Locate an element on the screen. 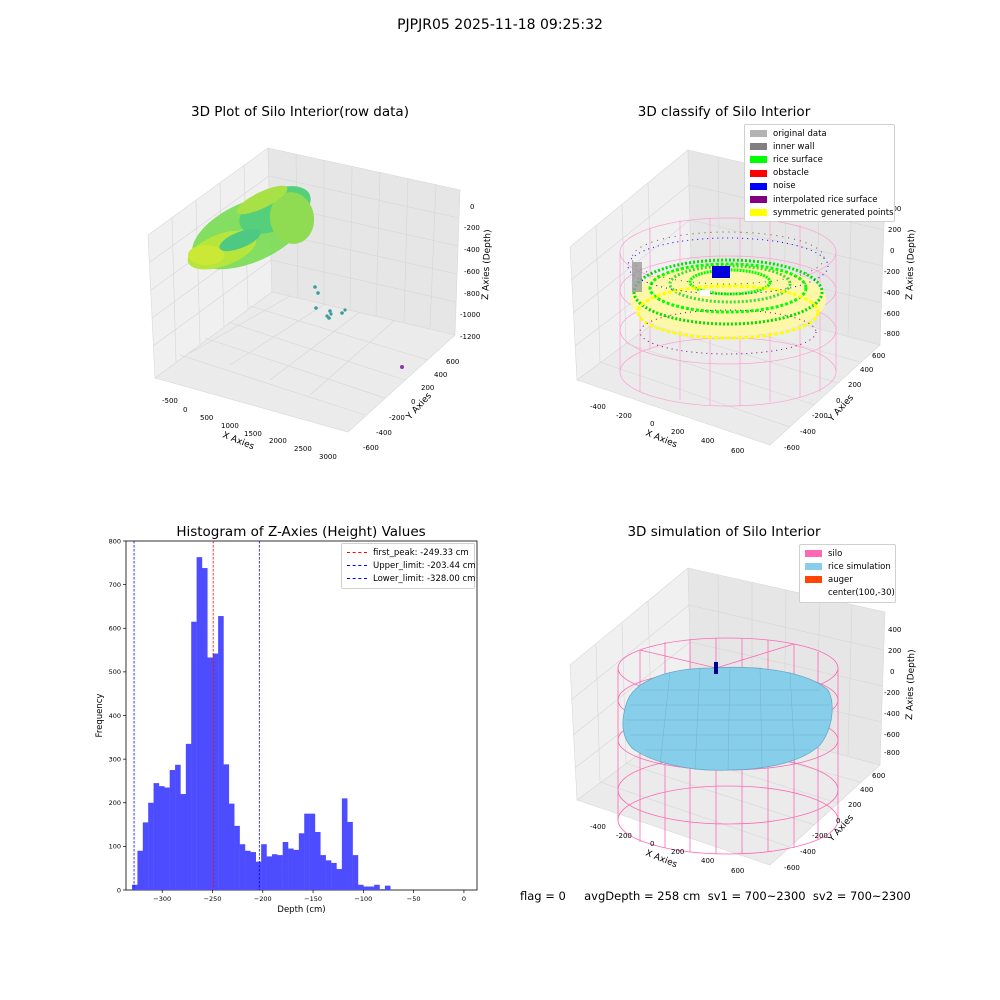  legend-label: original data is located at coordinates (800, 133).